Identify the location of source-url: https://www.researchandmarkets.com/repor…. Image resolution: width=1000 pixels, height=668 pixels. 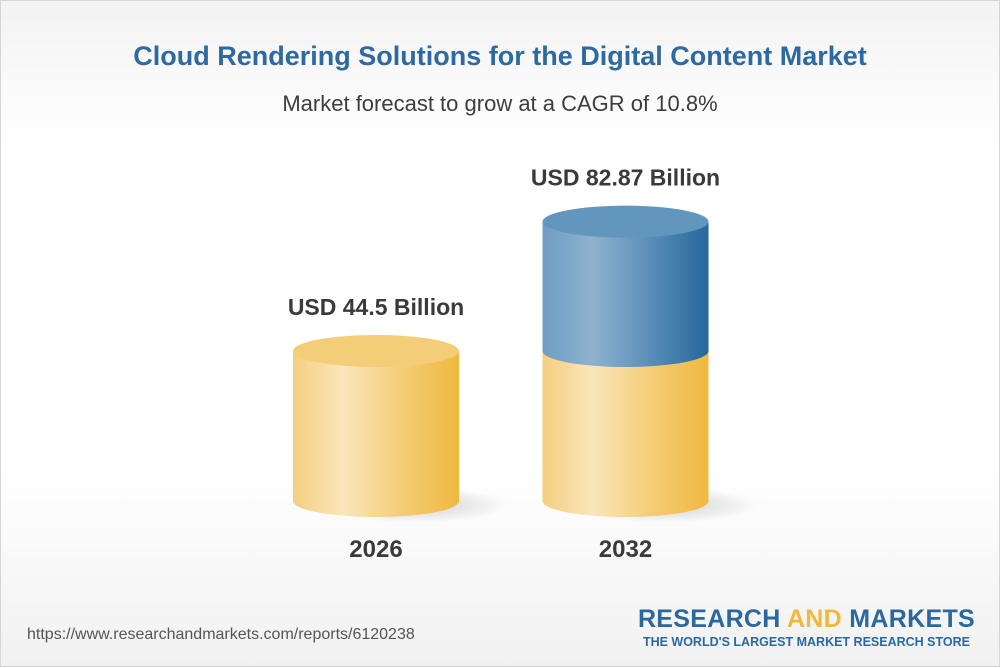
(221, 634).